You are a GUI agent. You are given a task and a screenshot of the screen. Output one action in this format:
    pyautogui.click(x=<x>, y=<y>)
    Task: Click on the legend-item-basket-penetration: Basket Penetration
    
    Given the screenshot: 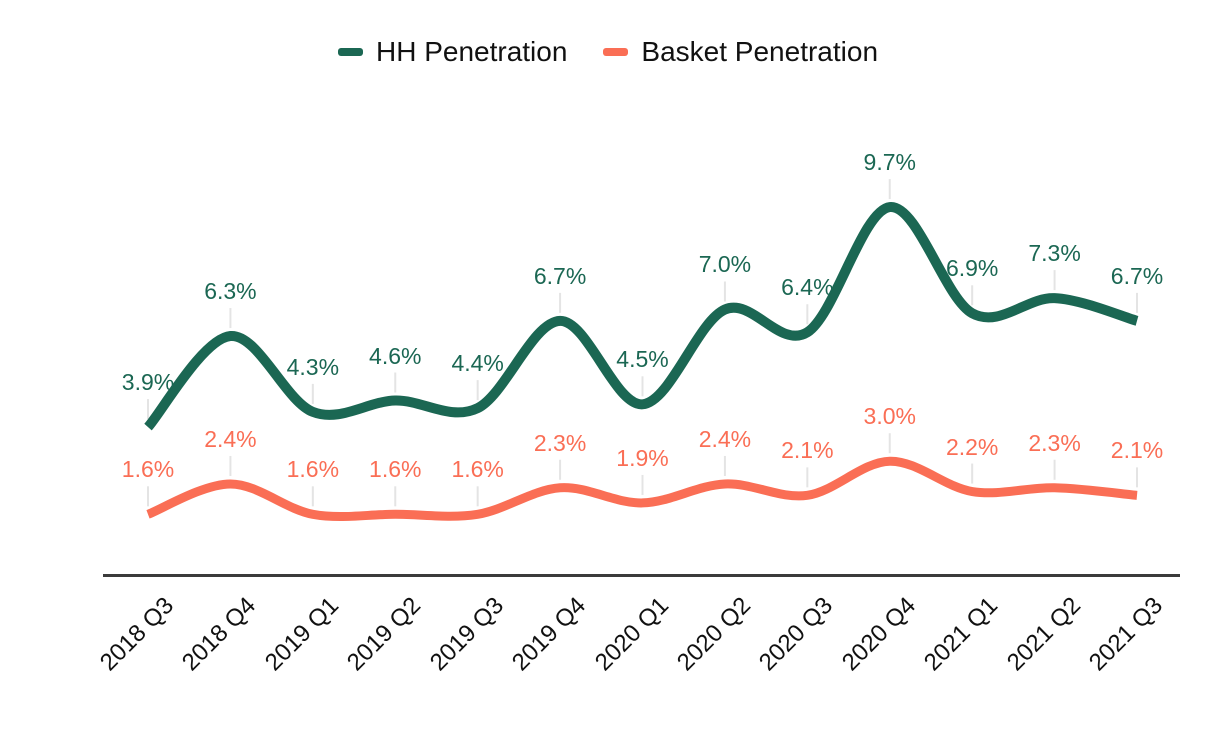 What is the action you would take?
    pyautogui.click(x=740, y=52)
    